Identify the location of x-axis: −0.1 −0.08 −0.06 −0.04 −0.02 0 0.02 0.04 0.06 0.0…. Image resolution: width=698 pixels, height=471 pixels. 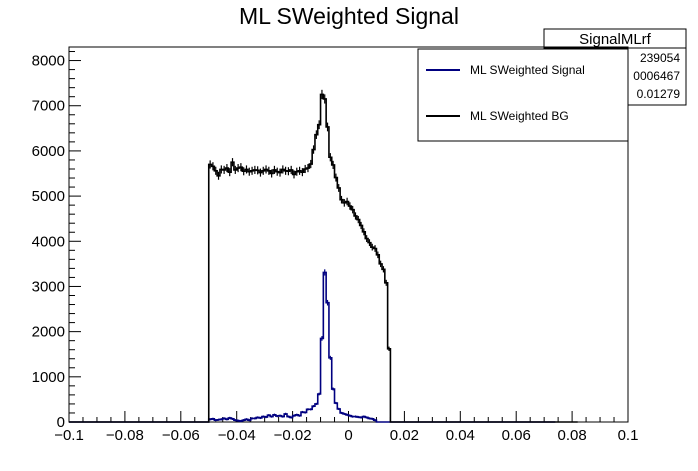
(346, 427).